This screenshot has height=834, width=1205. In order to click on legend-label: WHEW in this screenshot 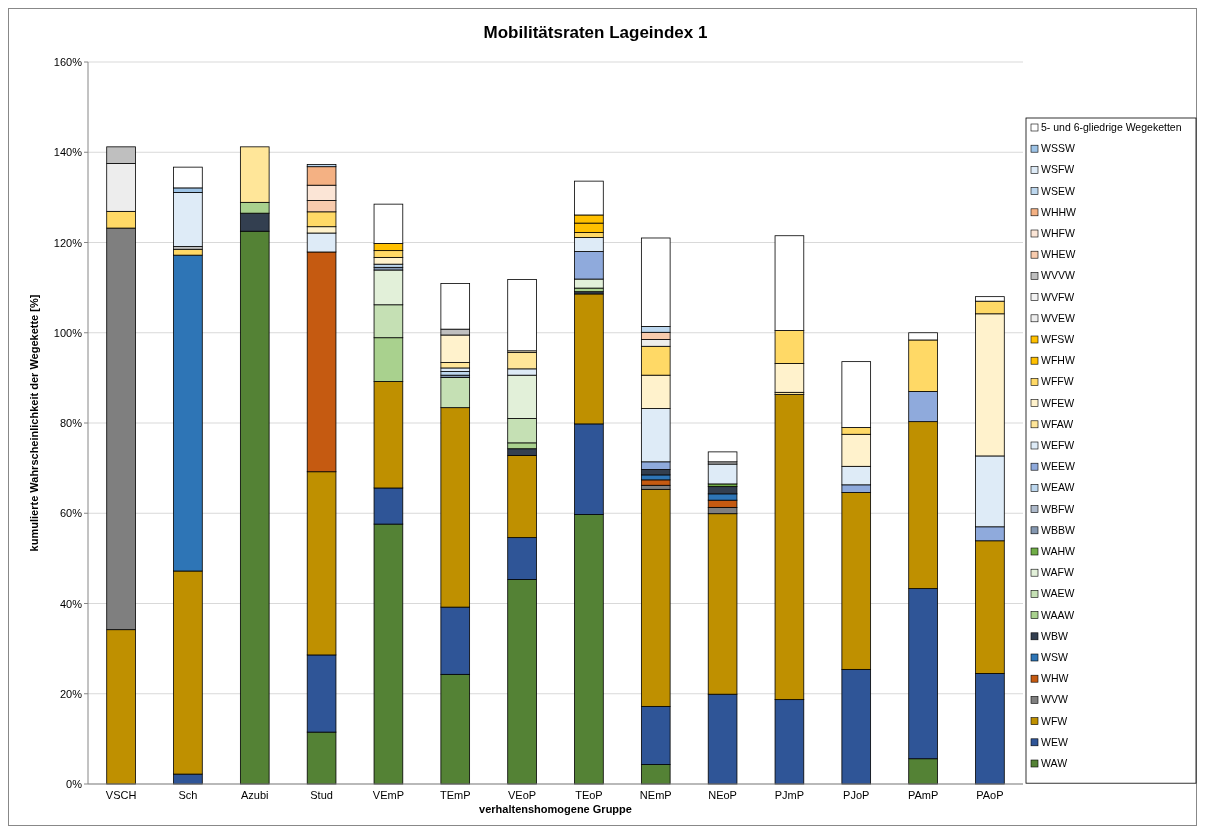, I will do `click(1058, 254)`.